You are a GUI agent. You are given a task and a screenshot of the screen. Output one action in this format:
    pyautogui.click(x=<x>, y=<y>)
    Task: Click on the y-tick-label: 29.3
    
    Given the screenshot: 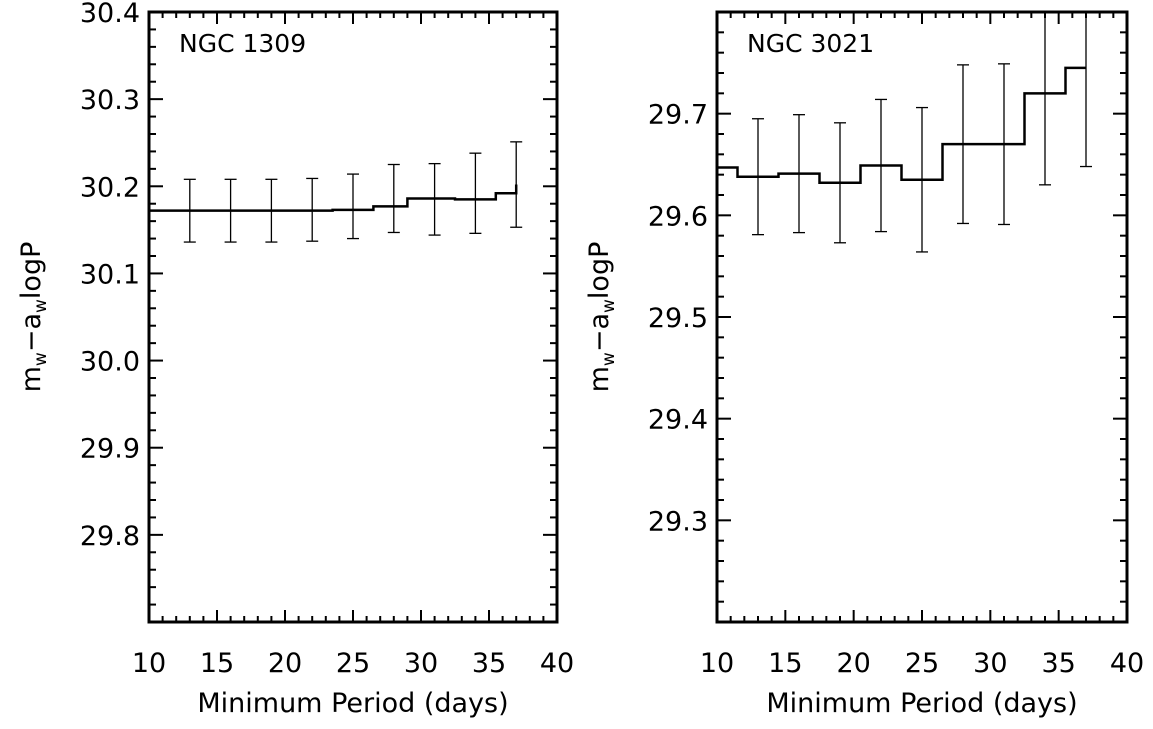 What is the action you would take?
    pyautogui.click(x=678, y=521)
    